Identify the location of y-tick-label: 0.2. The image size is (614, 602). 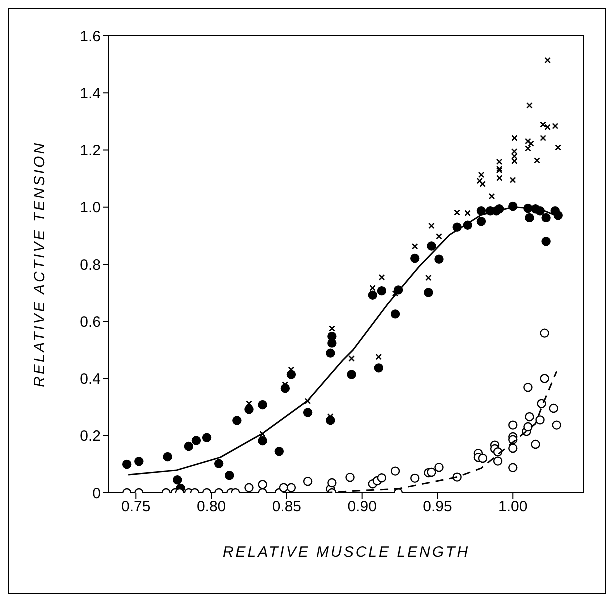
(90, 437).